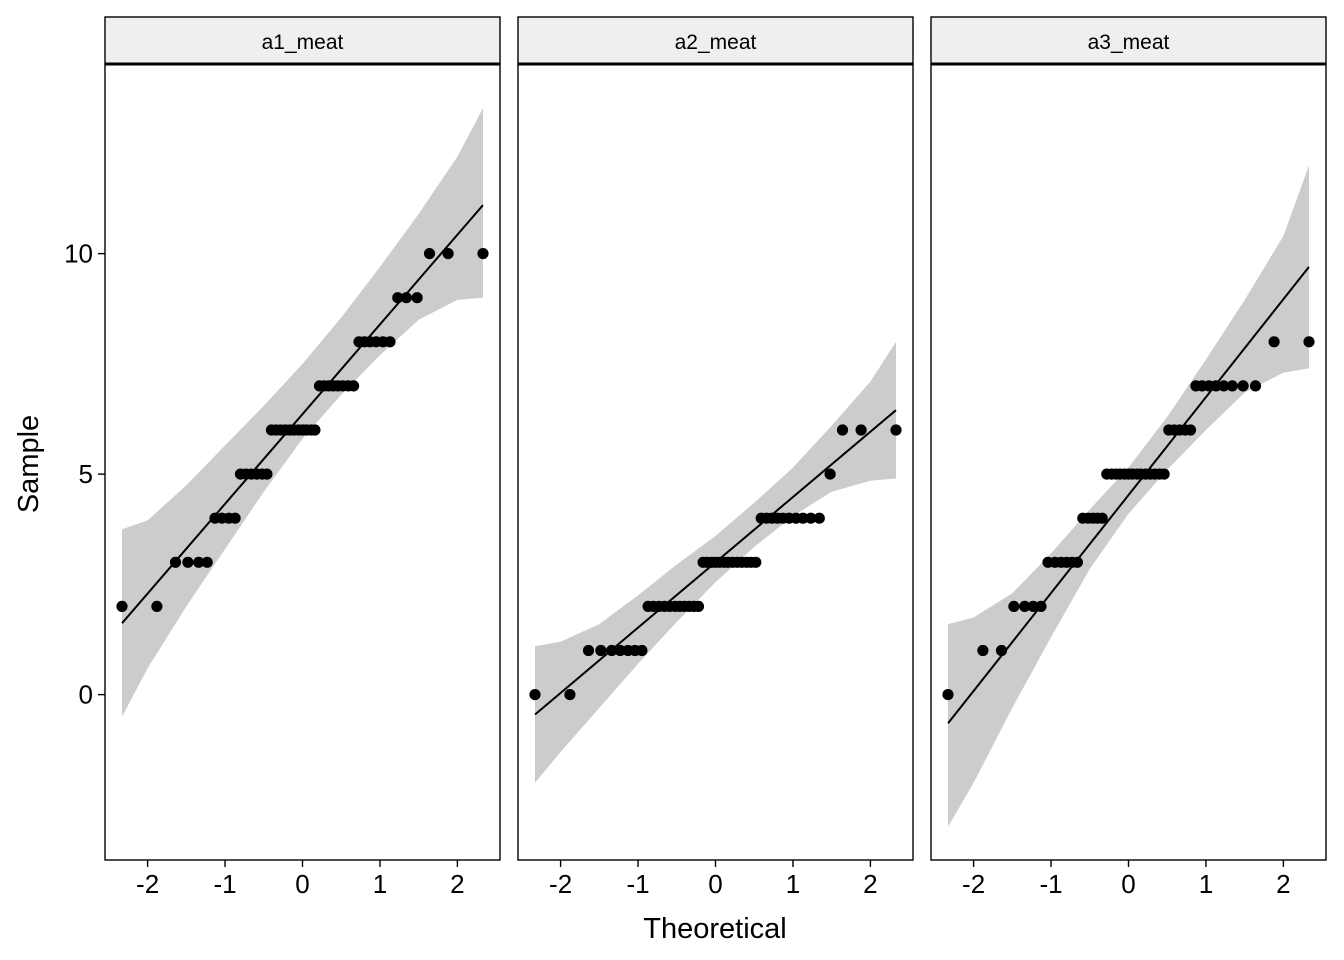 The width and height of the screenshot is (1344, 960). What do you see at coordinates (714, 929) in the screenshot?
I see `x-axis-title: Theoretical` at bounding box center [714, 929].